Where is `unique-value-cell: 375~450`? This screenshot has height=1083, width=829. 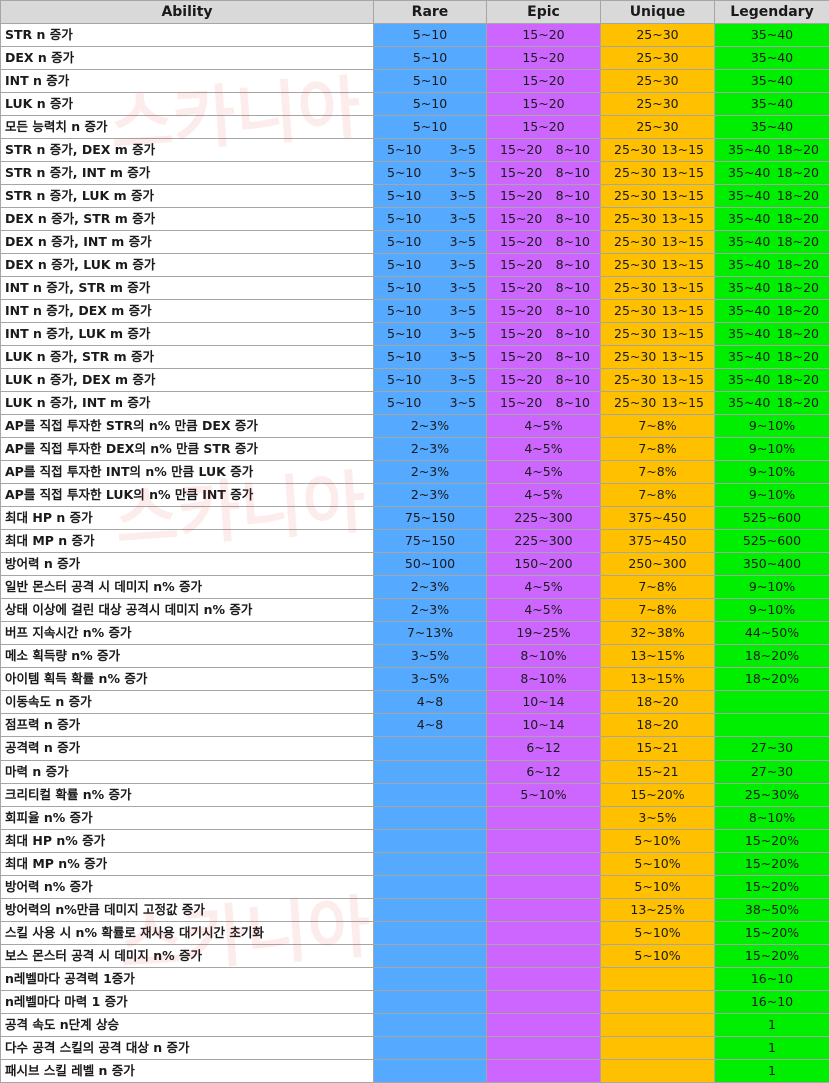
unique-value-cell: 375~450 is located at coordinates (657, 518).